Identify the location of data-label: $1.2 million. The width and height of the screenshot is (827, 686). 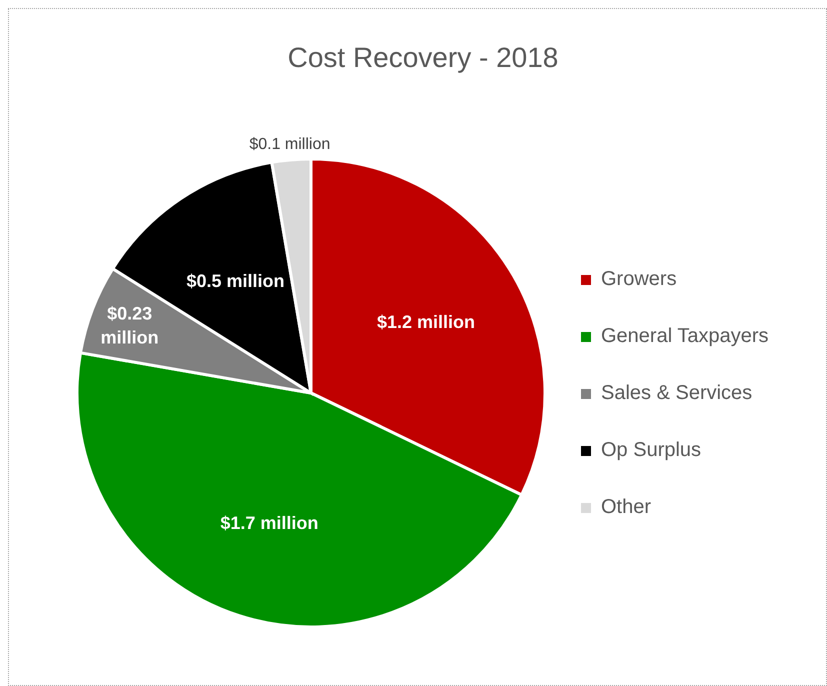
(426, 322).